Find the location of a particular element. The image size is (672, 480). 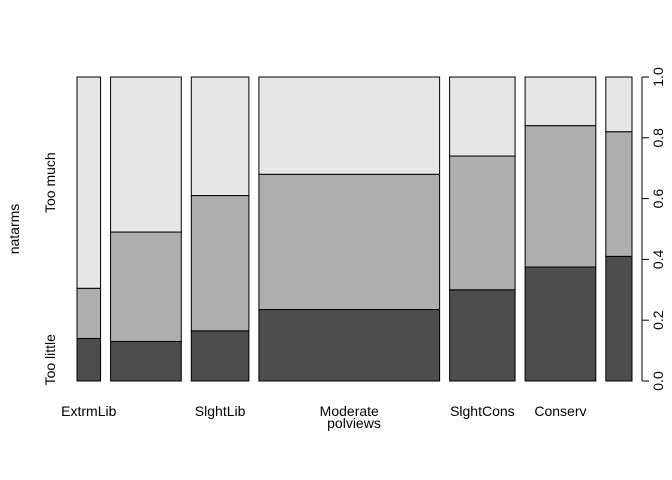

y-axis-title: natarms is located at coordinates (14, 229).